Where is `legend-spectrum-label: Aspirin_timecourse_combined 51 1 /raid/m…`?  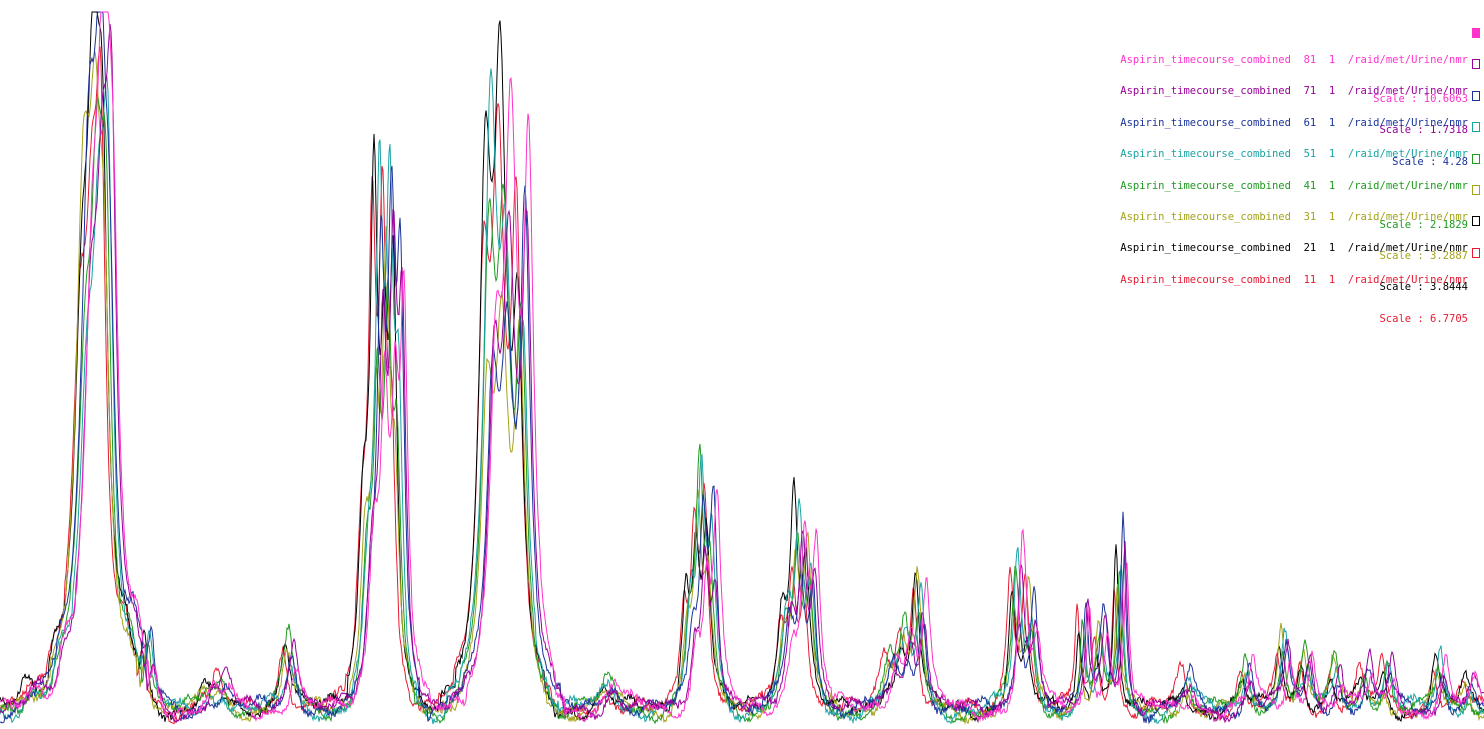 legend-spectrum-label: Aspirin_timecourse_combined 51 1 /raid/m… is located at coordinates (1294, 154).